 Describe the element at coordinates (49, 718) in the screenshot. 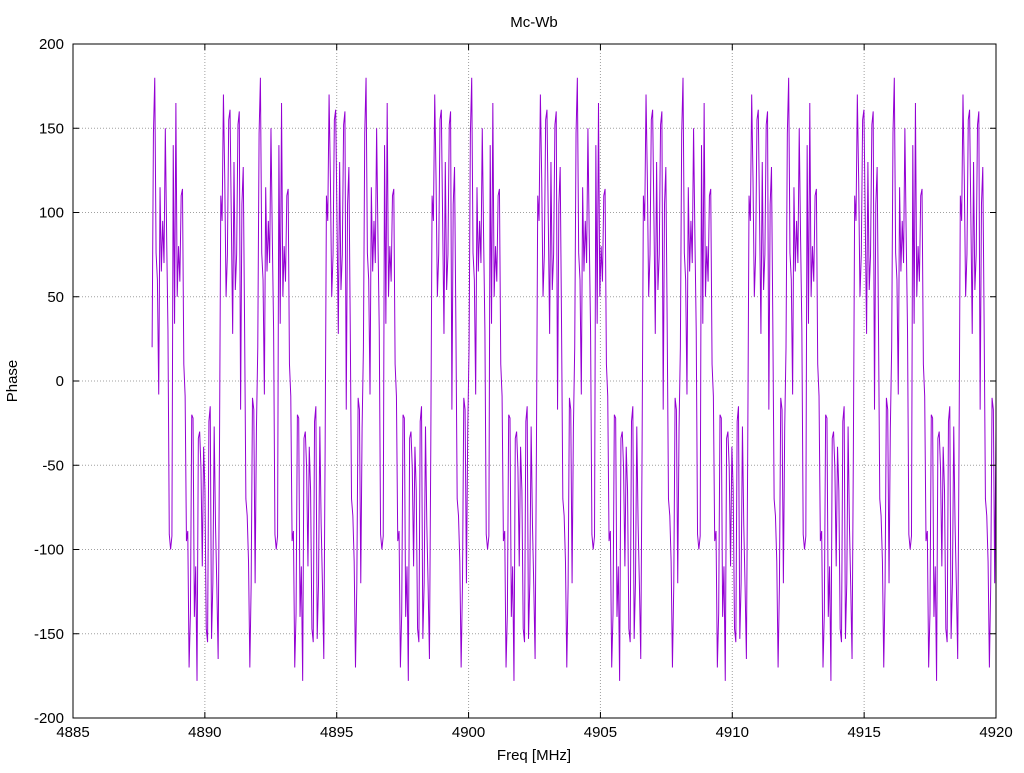

I see `y-tick-label: -200` at that location.